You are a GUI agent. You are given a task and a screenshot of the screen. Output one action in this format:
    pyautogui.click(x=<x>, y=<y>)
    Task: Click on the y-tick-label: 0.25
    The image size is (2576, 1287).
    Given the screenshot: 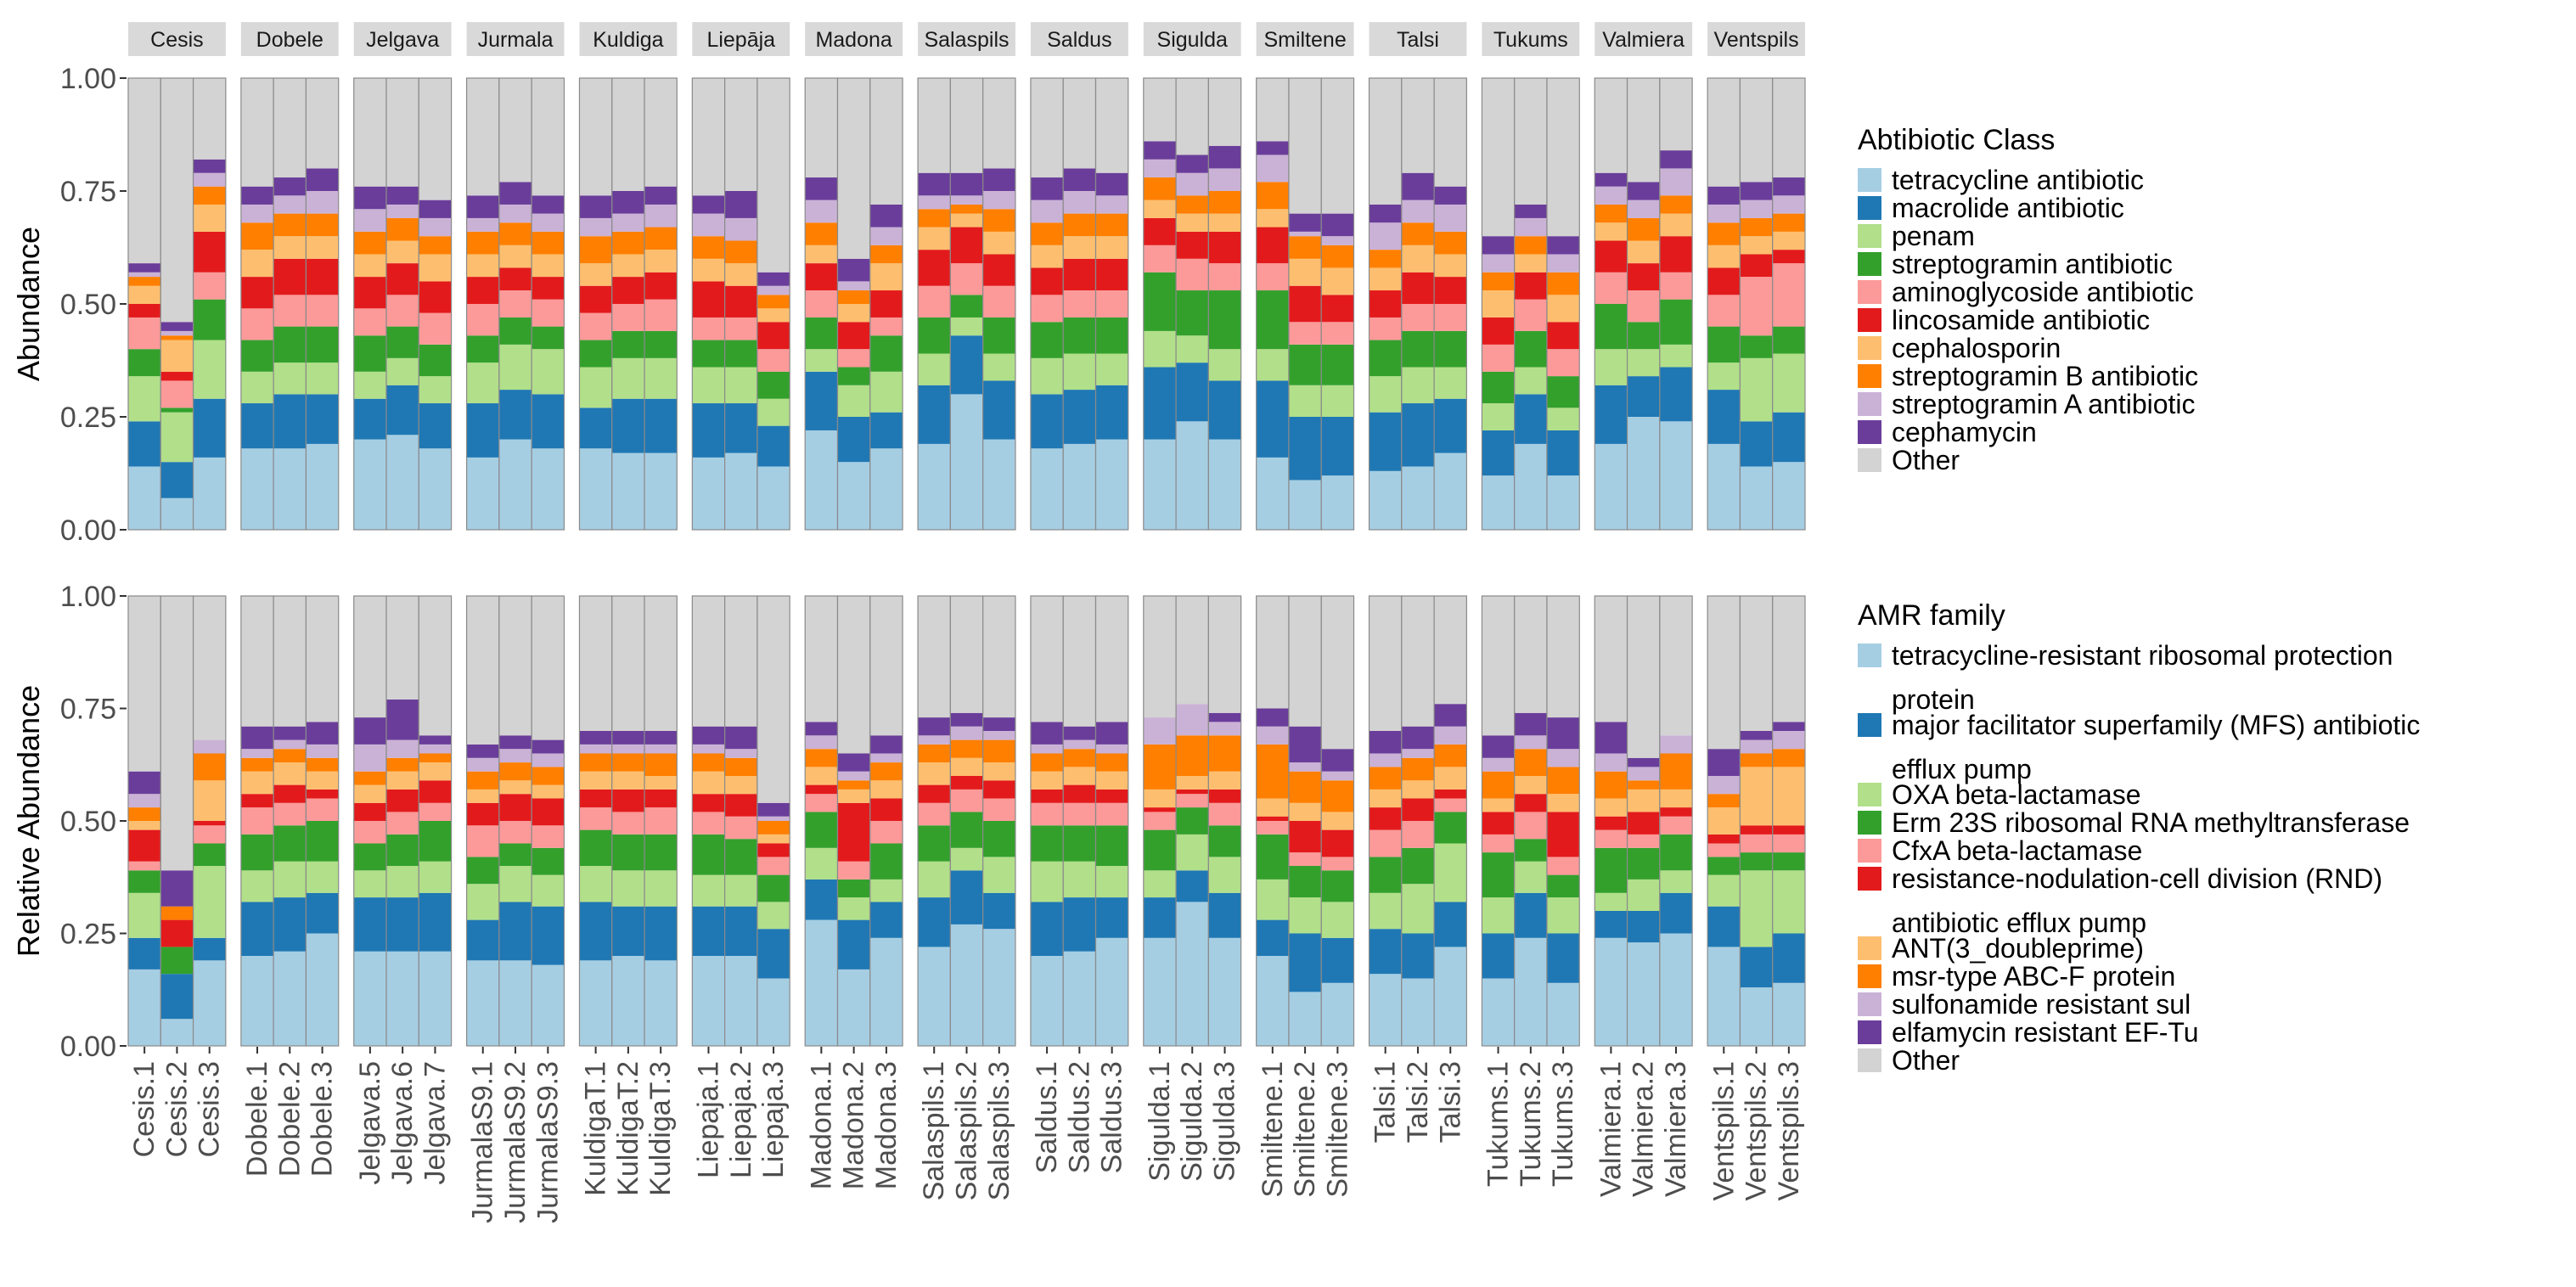 What is the action you would take?
    pyautogui.click(x=88, y=935)
    